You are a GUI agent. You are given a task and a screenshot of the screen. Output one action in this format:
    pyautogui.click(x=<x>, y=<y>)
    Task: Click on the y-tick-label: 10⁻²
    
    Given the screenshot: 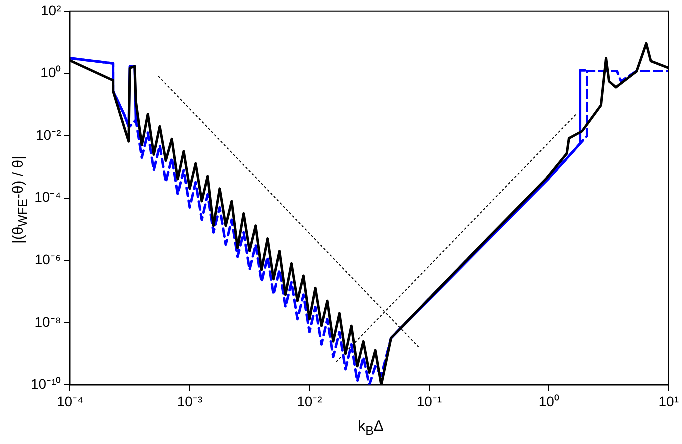 What is the action you would take?
    pyautogui.click(x=49, y=134)
    